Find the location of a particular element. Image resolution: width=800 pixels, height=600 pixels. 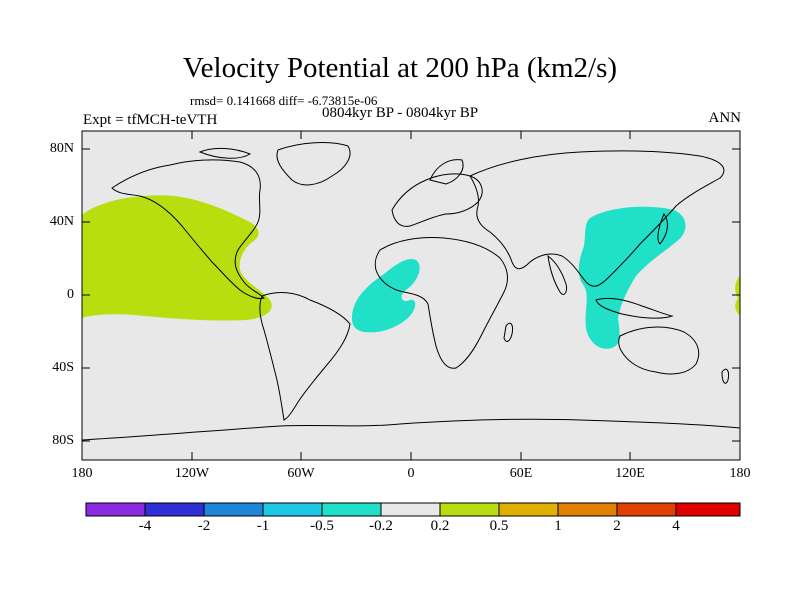

colorbar is located at coordinates (413, 509).